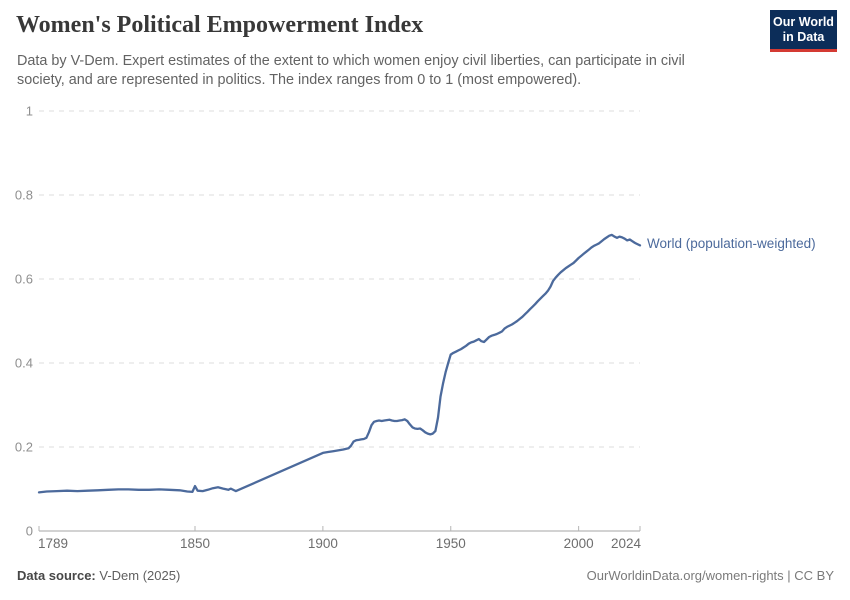 The height and width of the screenshot is (600, 850). Describe the element at coordinates (53, 543) in the screenshot. I see `x-axis-tick-label: 1789` at that location.